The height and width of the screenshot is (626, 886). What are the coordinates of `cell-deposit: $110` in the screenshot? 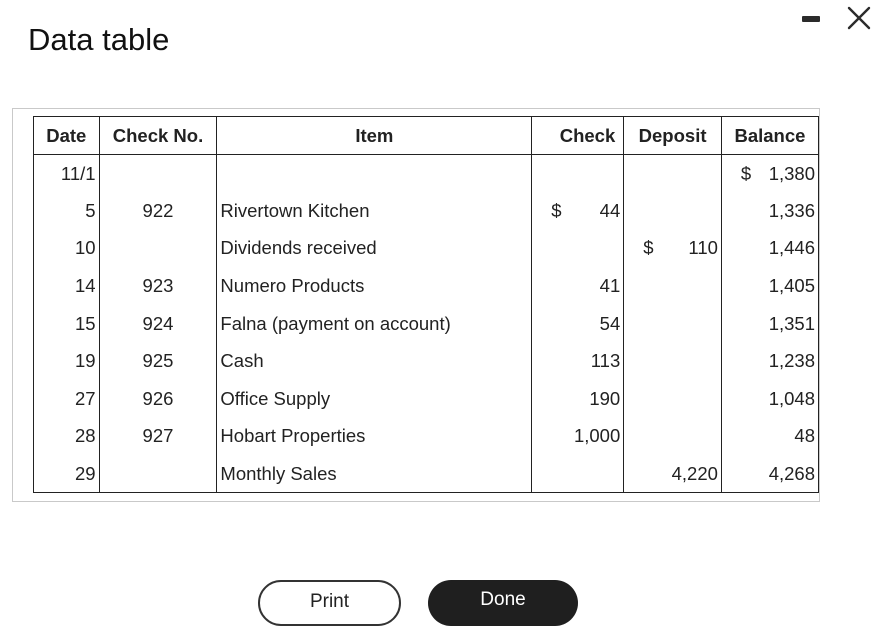 It's located at (672, 248).